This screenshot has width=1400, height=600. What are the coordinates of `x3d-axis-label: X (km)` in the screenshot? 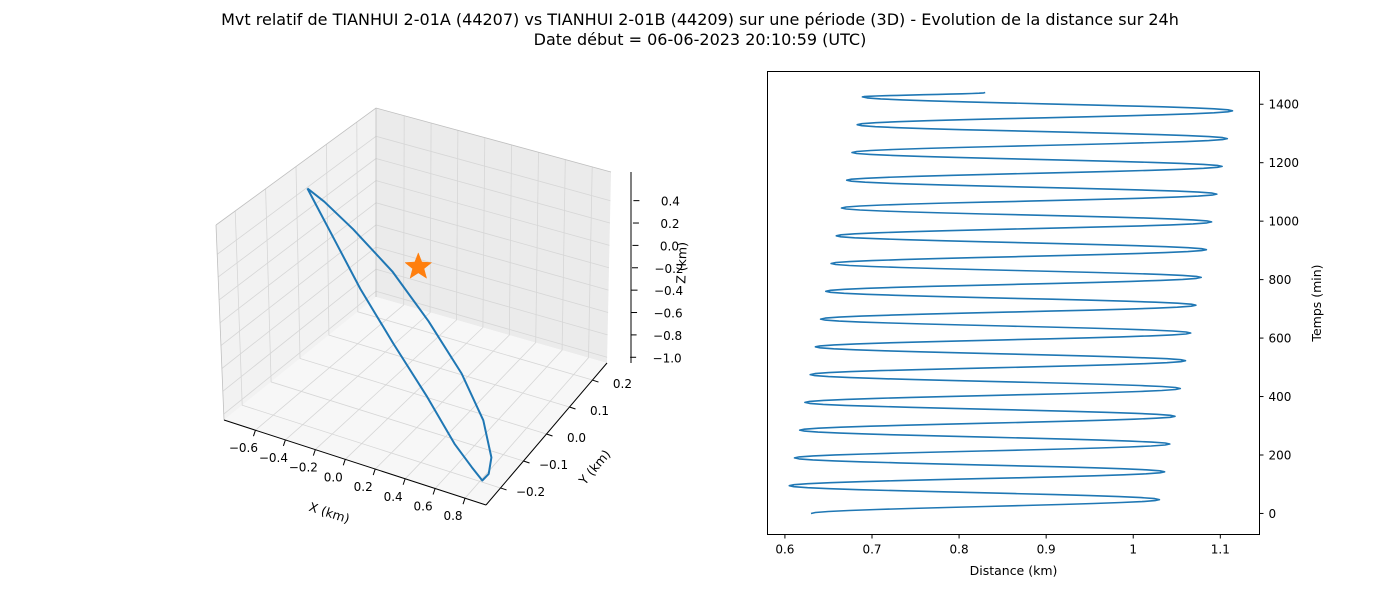 It's located at (329, 512).